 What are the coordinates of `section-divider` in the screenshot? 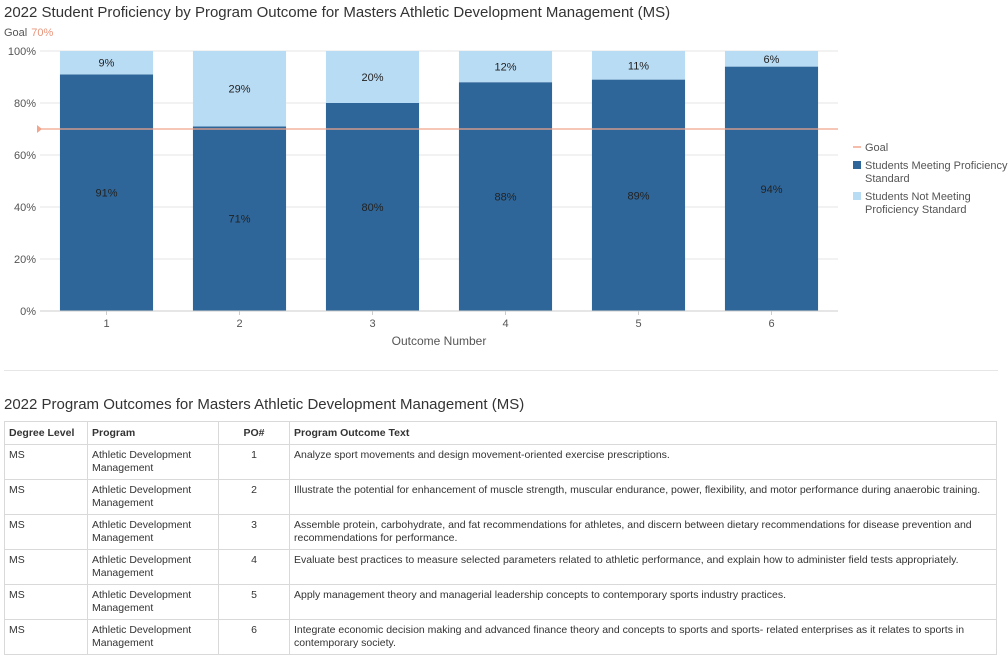 It's located at (501, 370).